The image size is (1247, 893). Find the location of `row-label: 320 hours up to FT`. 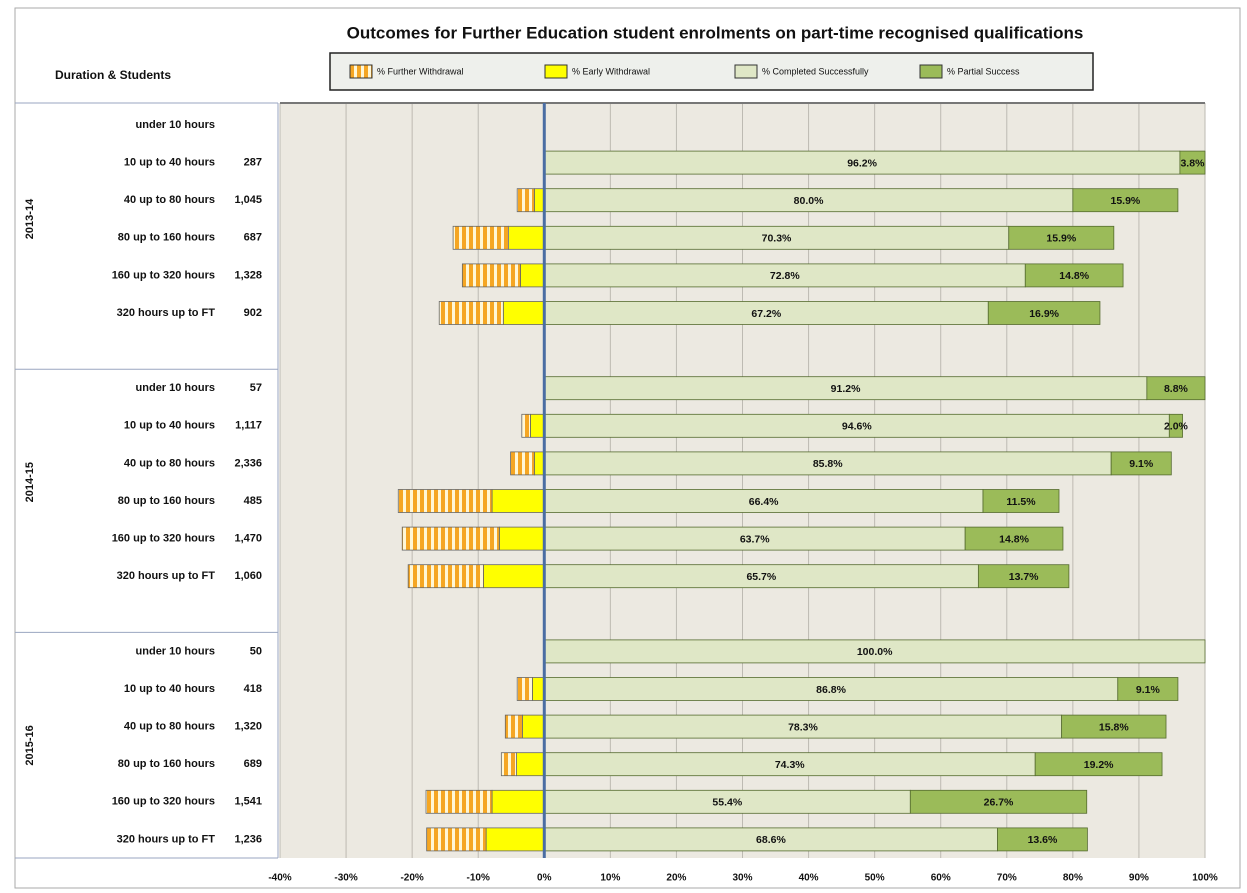

row-label: 320 hours up to FT is located at coordinates (166, 839).